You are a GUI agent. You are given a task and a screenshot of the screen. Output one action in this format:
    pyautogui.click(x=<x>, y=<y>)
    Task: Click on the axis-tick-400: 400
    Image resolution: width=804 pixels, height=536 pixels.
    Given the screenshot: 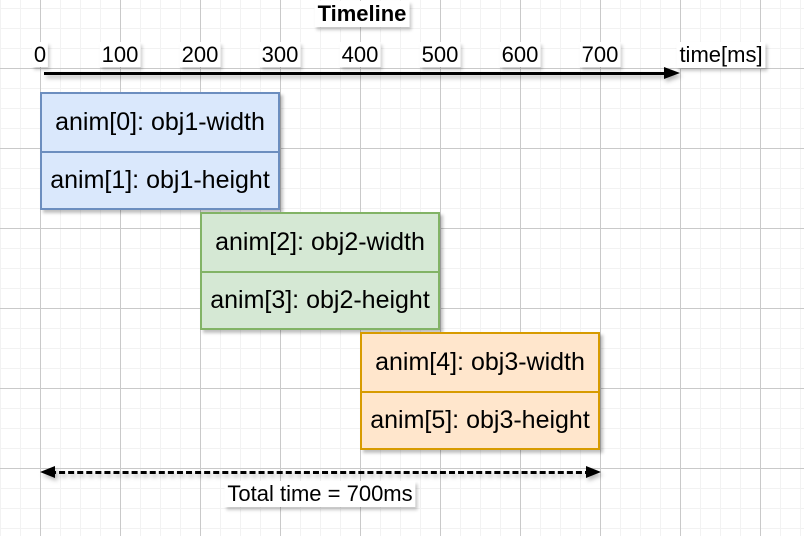 What is the action you would take?
    pyautogui.click(x=360, y=55)
    